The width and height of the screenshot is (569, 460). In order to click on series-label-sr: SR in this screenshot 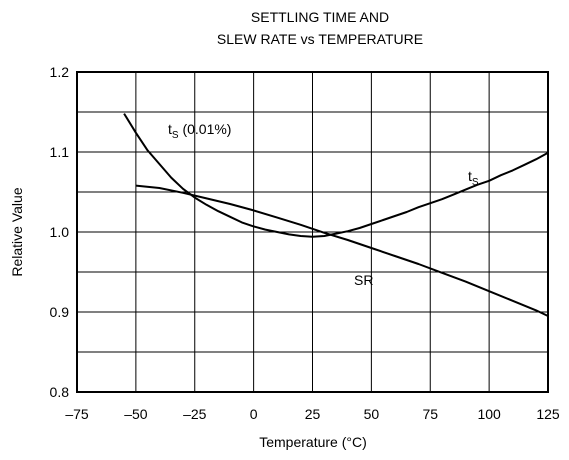, I will do `click(363, 280)`.